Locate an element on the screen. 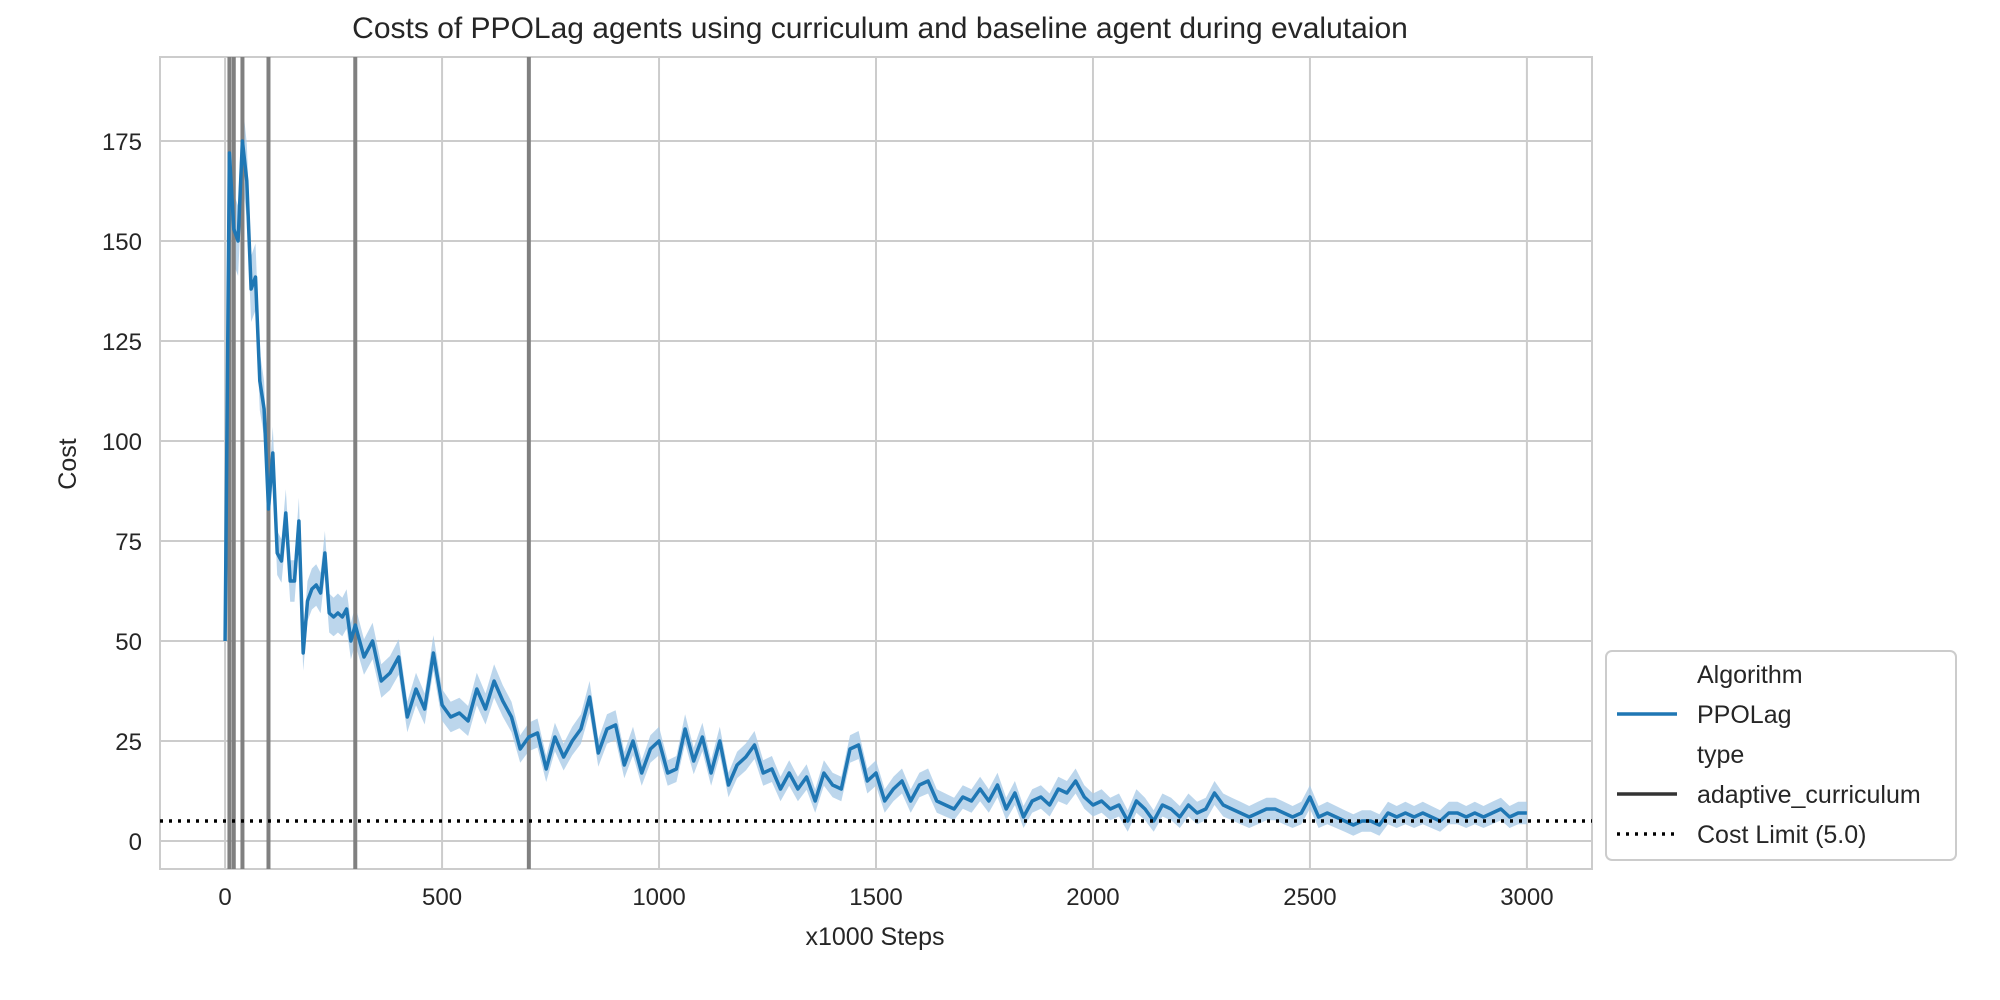  x-tick-label: 2000 is located at coordinates (1092, 897).